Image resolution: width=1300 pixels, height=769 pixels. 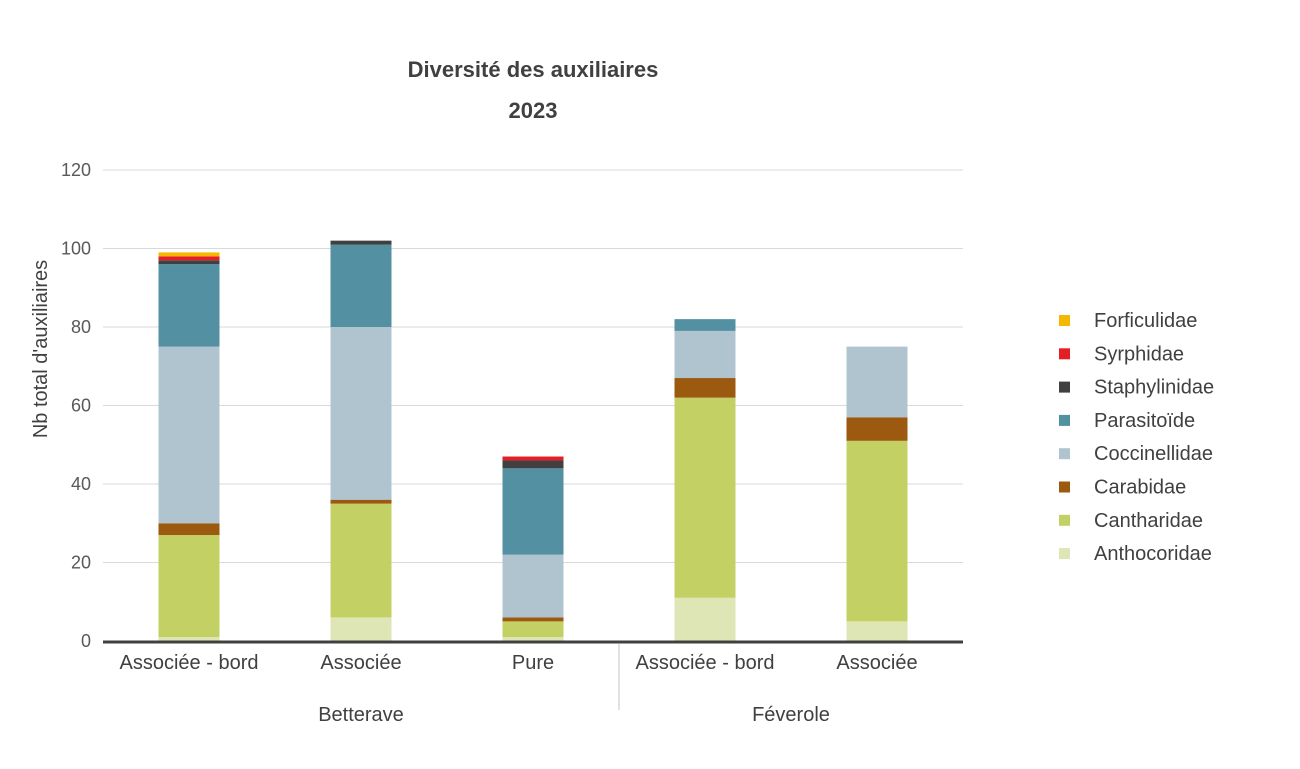 What do you see at coordinates (1140, 488) in the screenshot?
I see `legend-label: Carabidae` at bounding box center [1140, 488].